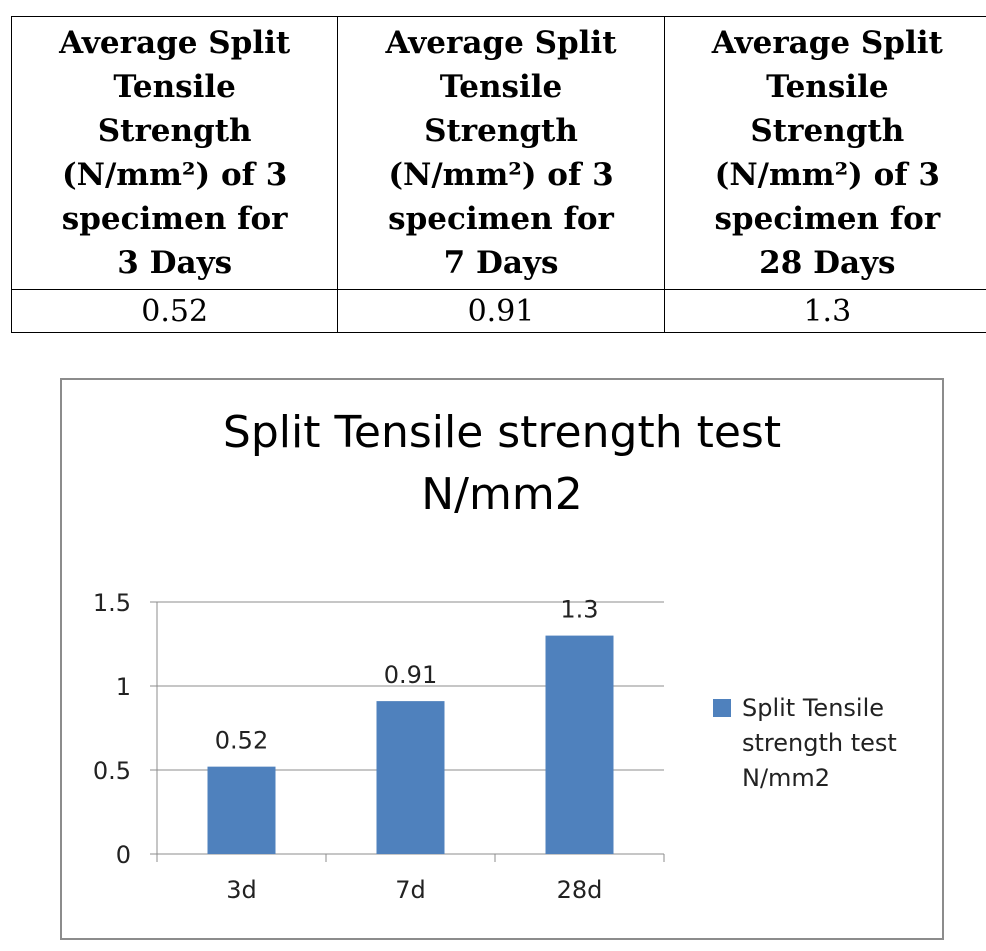 This screenshot has height=951, width=986. I want to click on value-28-days: 1.3, so click(824, 311).